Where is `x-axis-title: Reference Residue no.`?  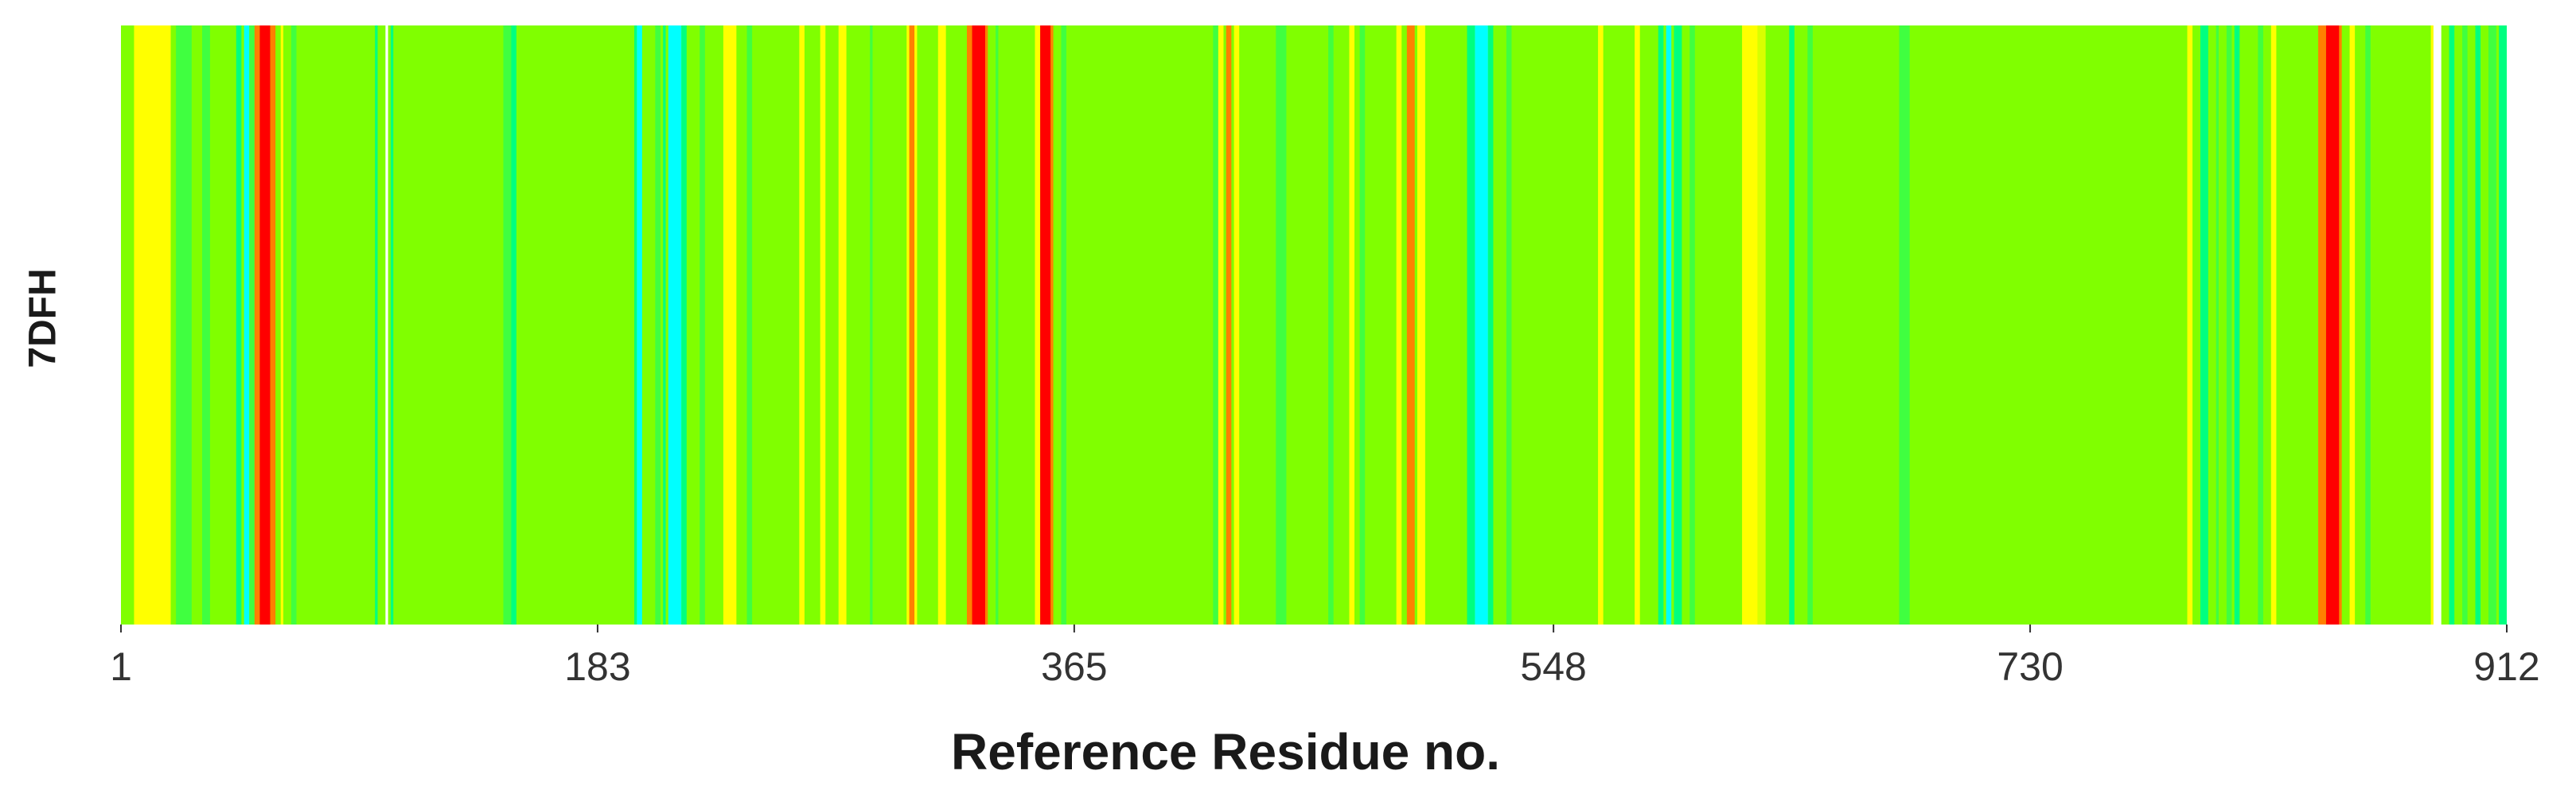
x-axis-title: Reference Residue no. is located at coordinates (1225, 751).